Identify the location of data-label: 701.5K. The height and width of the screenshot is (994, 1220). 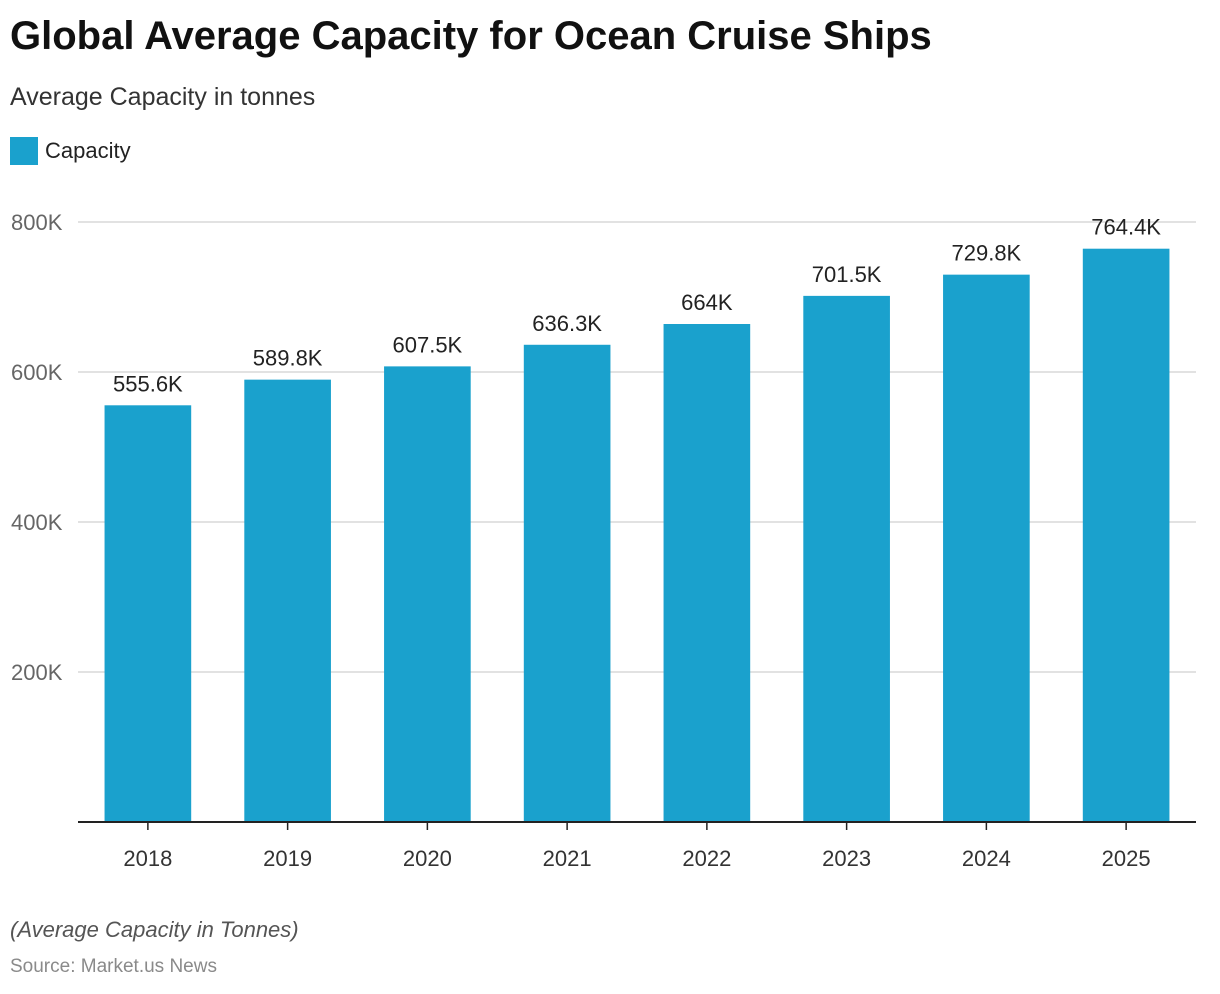
(847, 274).